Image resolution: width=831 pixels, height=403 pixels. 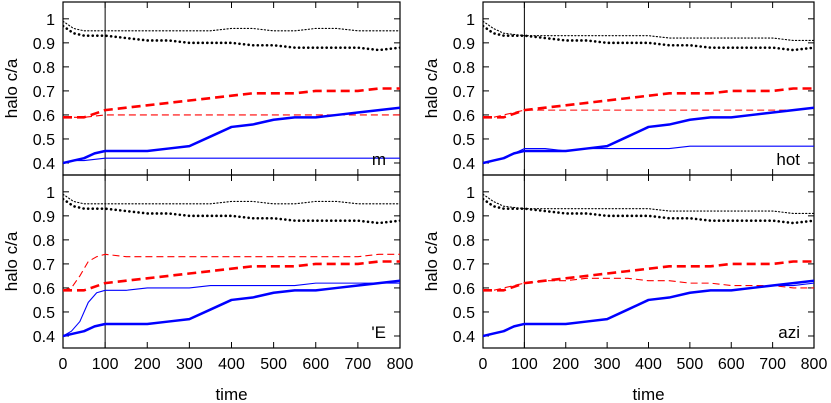 What do you see at coordinates (379, 159) in the screenshot?
I see `panel-label: m` at bounding box center [379, 159].